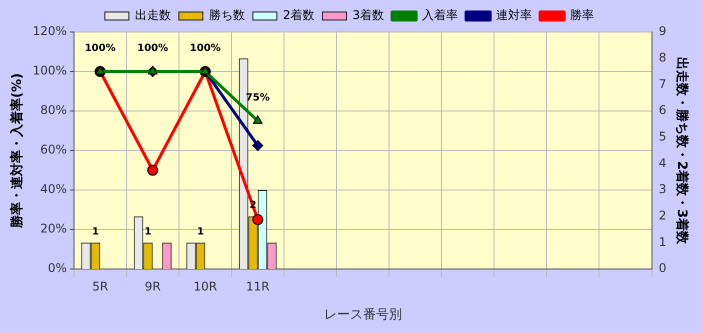 The width and height of the screenshot is (703, 333). Describe the element at coordinates (100, 286) in the screenshot. I see `x-tick-label: 5R` at that location.